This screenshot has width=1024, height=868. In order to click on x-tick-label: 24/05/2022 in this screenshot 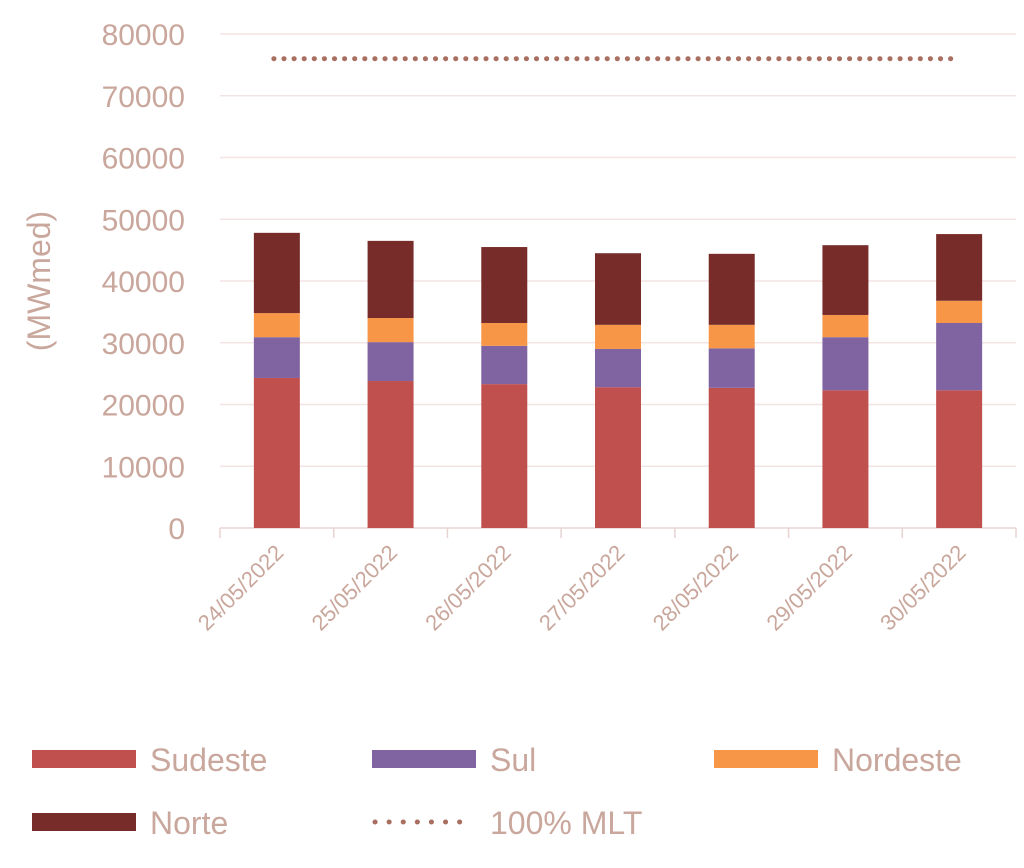, I will do `click(241, 588)`.